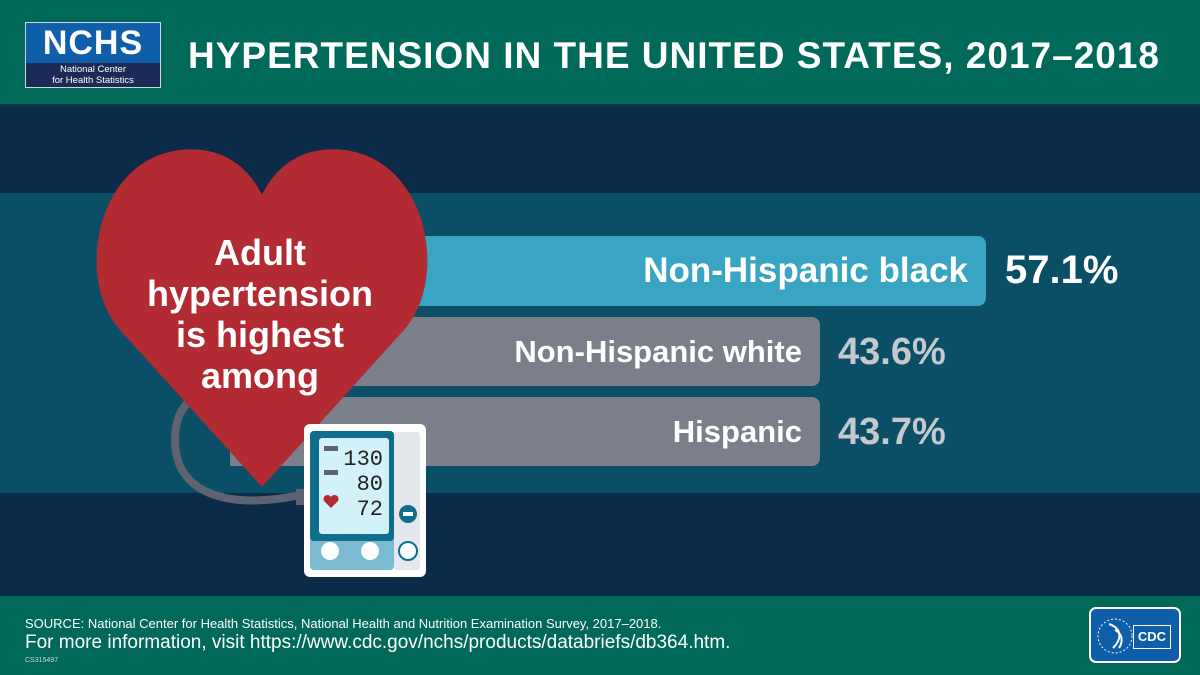  What do you see at coordinates (260, 334) in the screenshot?
I see `heart-line: is highest` at bounding box center [260, 334].